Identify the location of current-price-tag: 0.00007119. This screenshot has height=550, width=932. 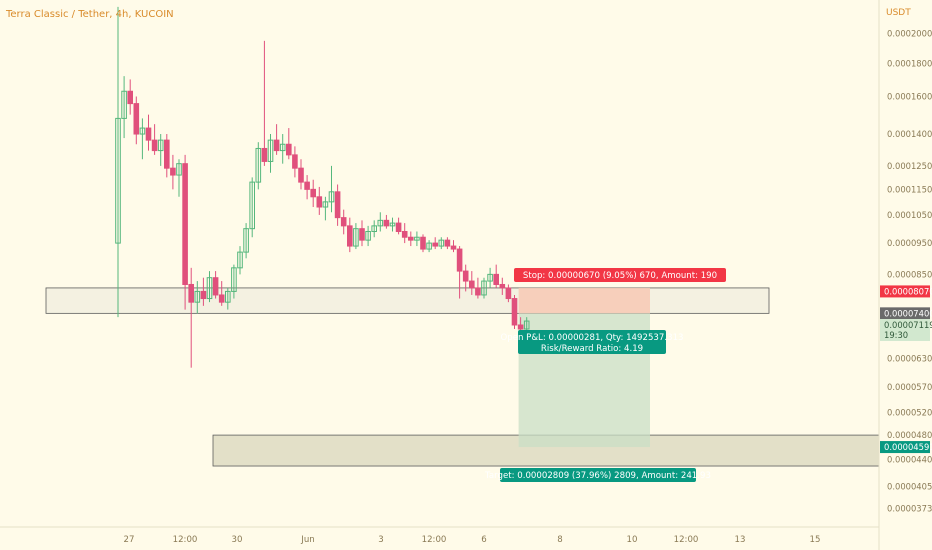
(908, 325).